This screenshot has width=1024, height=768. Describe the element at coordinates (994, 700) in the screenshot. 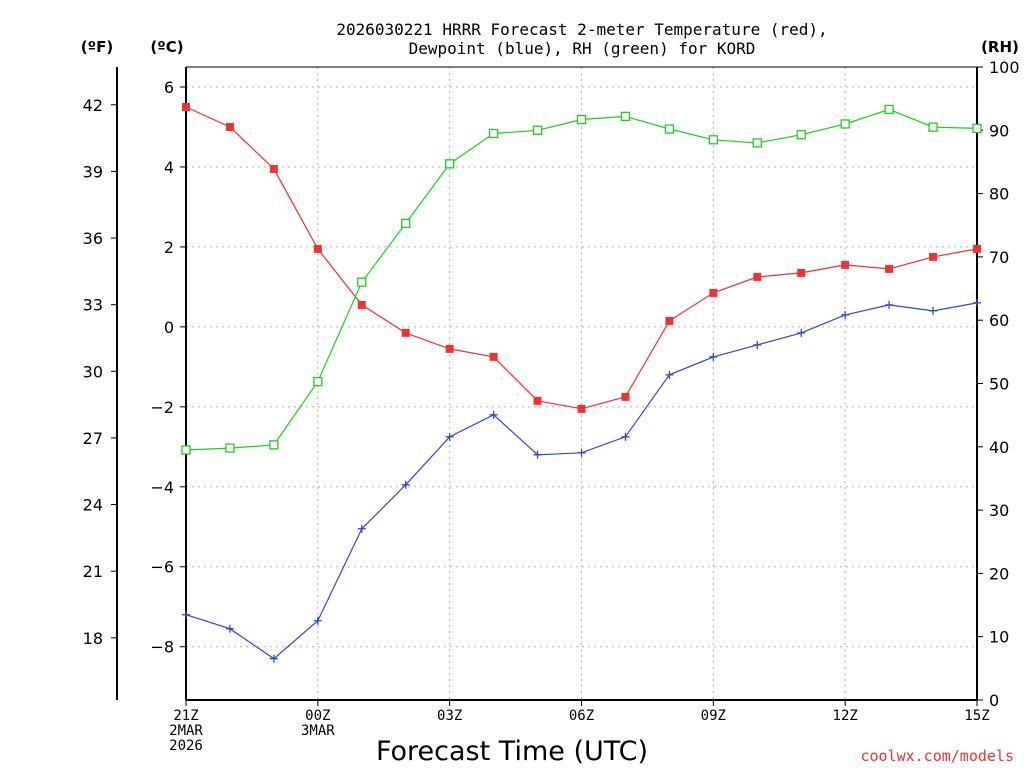

I see `rh-tick-label: 0` at that location.